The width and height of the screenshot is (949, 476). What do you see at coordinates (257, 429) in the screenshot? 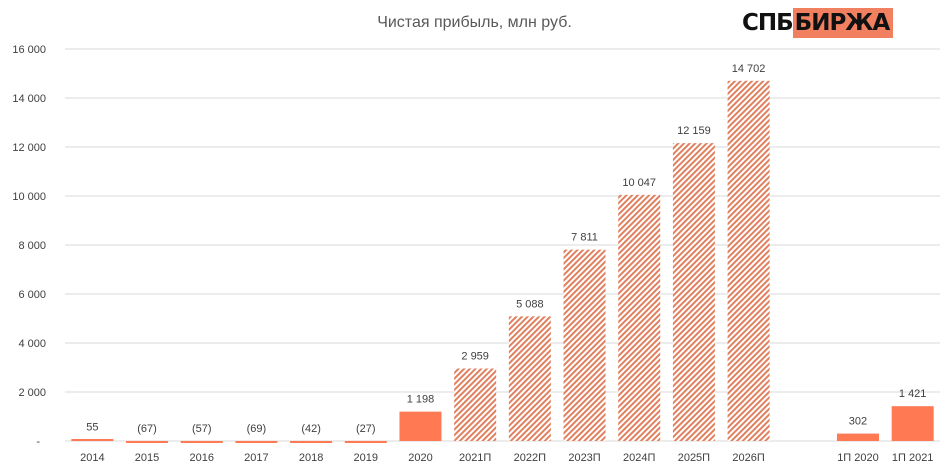
I see `data-label: (69)` at bounding box center [257, 429].